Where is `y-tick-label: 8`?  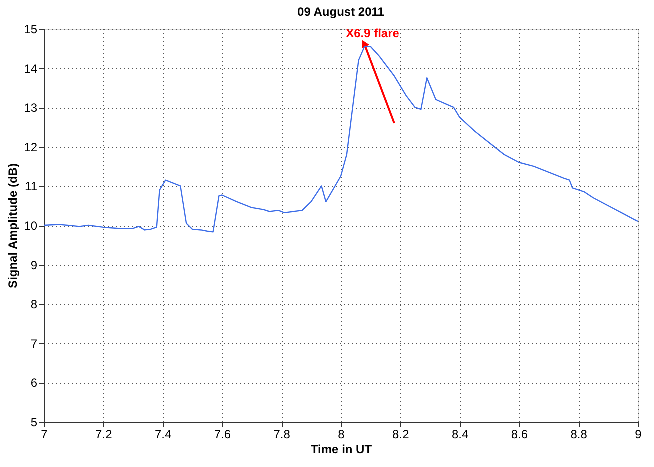
y-tick-label: 8 is located at coordinates (34, 305).